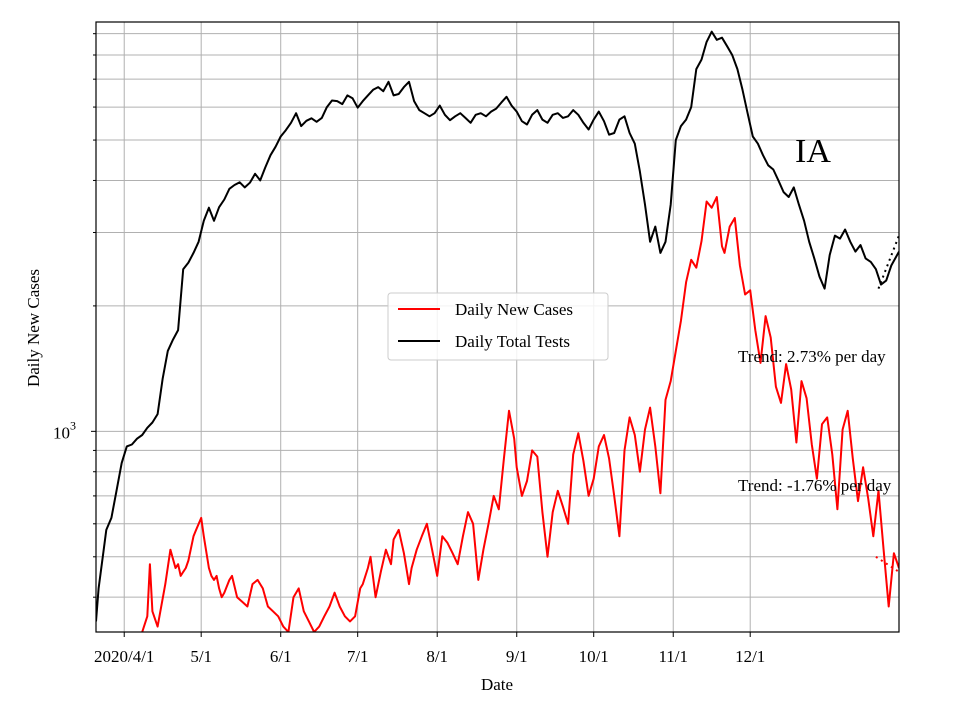  What do you see at coordinates (813, 151) in the screenshot?
I see `region-label: IA` at bounding box center [813, 151].